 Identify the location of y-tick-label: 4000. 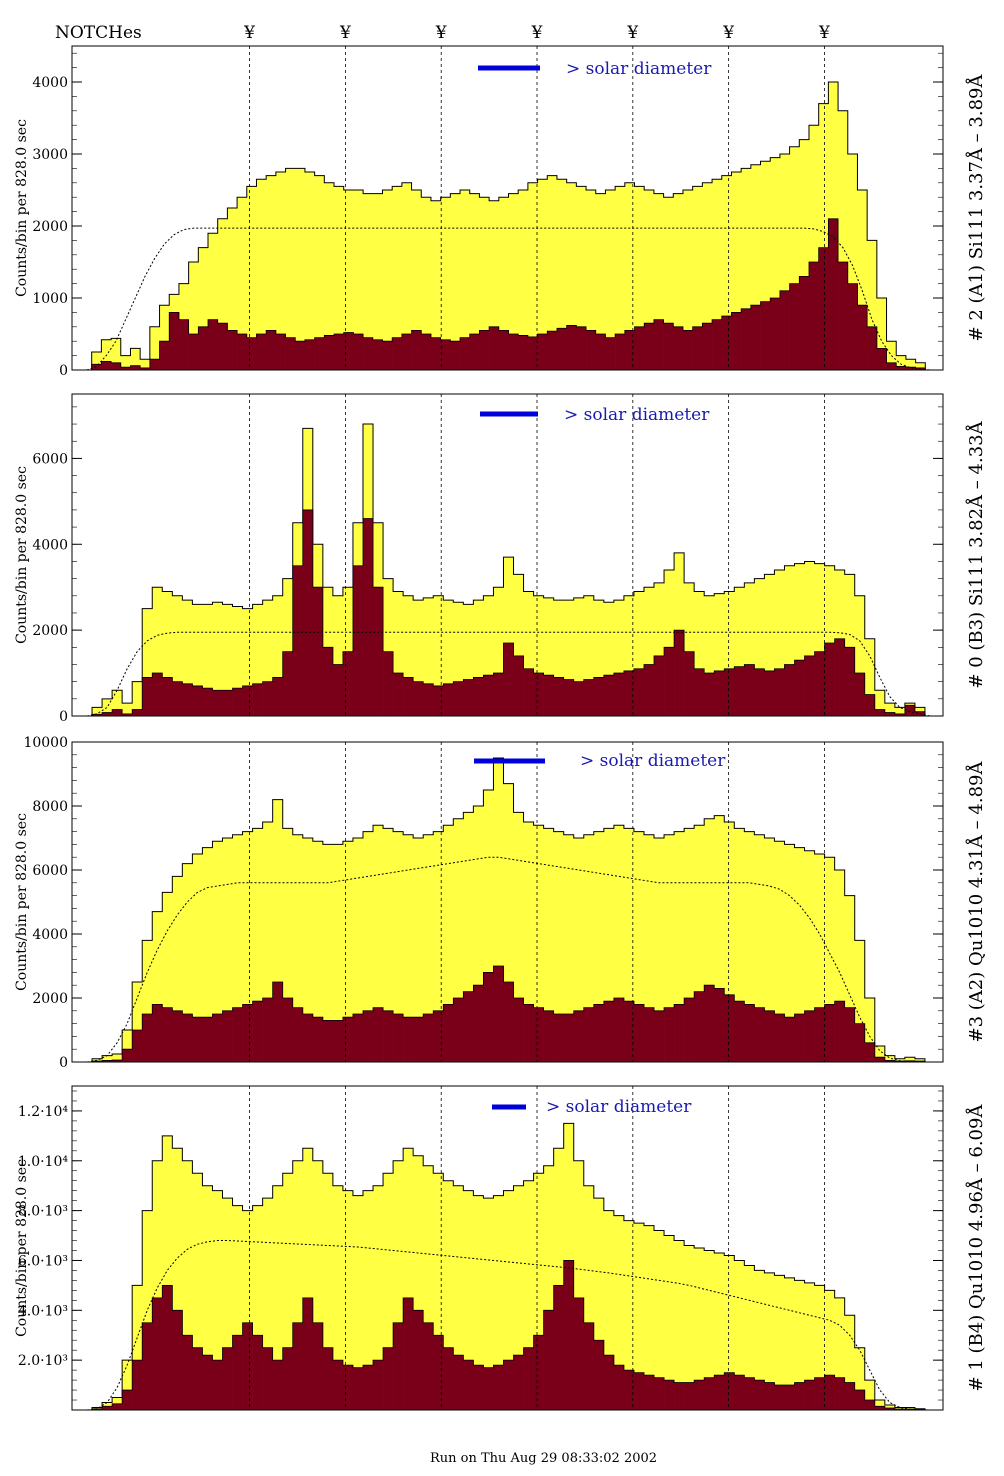
(50, 935).